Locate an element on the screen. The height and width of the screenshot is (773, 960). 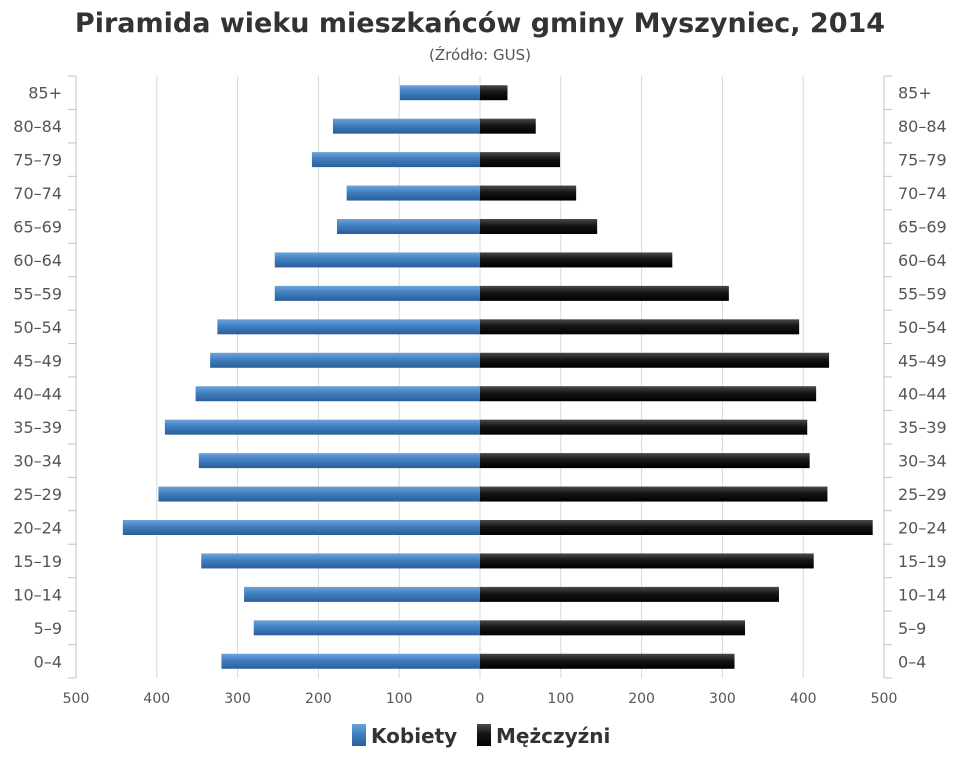
y-tick-label-left: 25–29 is located at coordinates (37, 494).